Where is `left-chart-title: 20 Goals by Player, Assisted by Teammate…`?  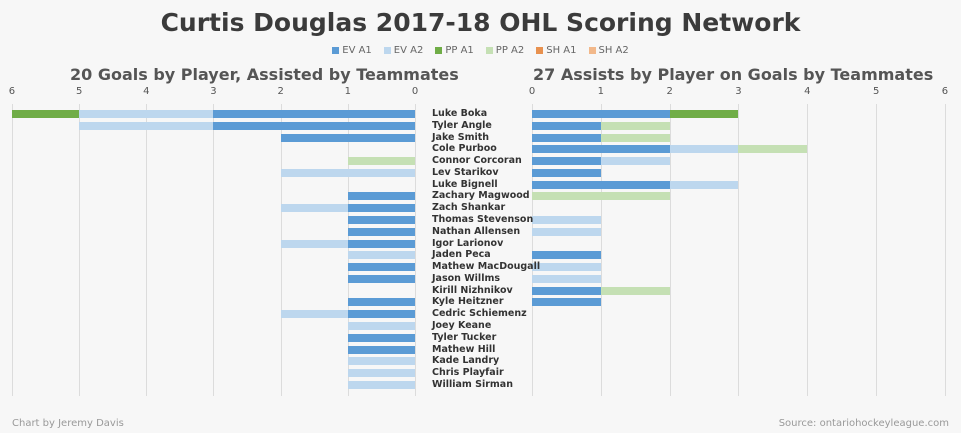
left-chart-title: 20 Goals by Player, Assisted by Teammate… is located at coordinates (264, 74).